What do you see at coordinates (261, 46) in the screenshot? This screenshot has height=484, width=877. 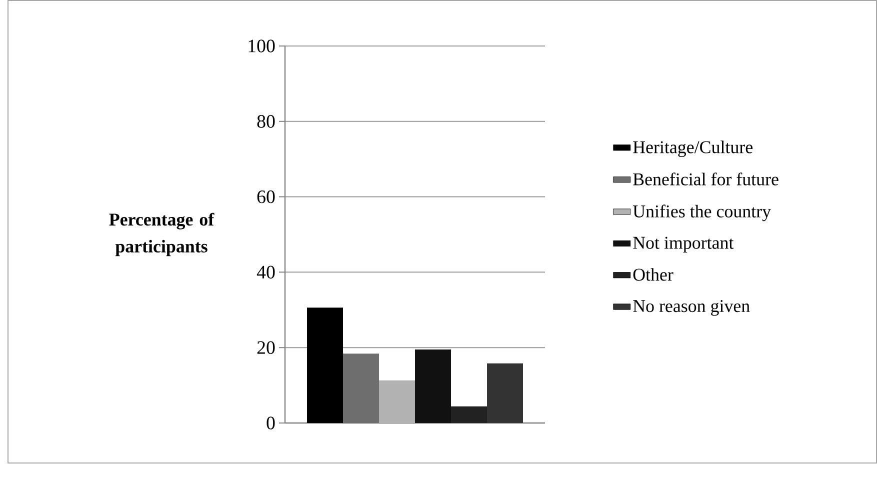 I see `y-tick-label: 100` at bounding box center [261, 46].